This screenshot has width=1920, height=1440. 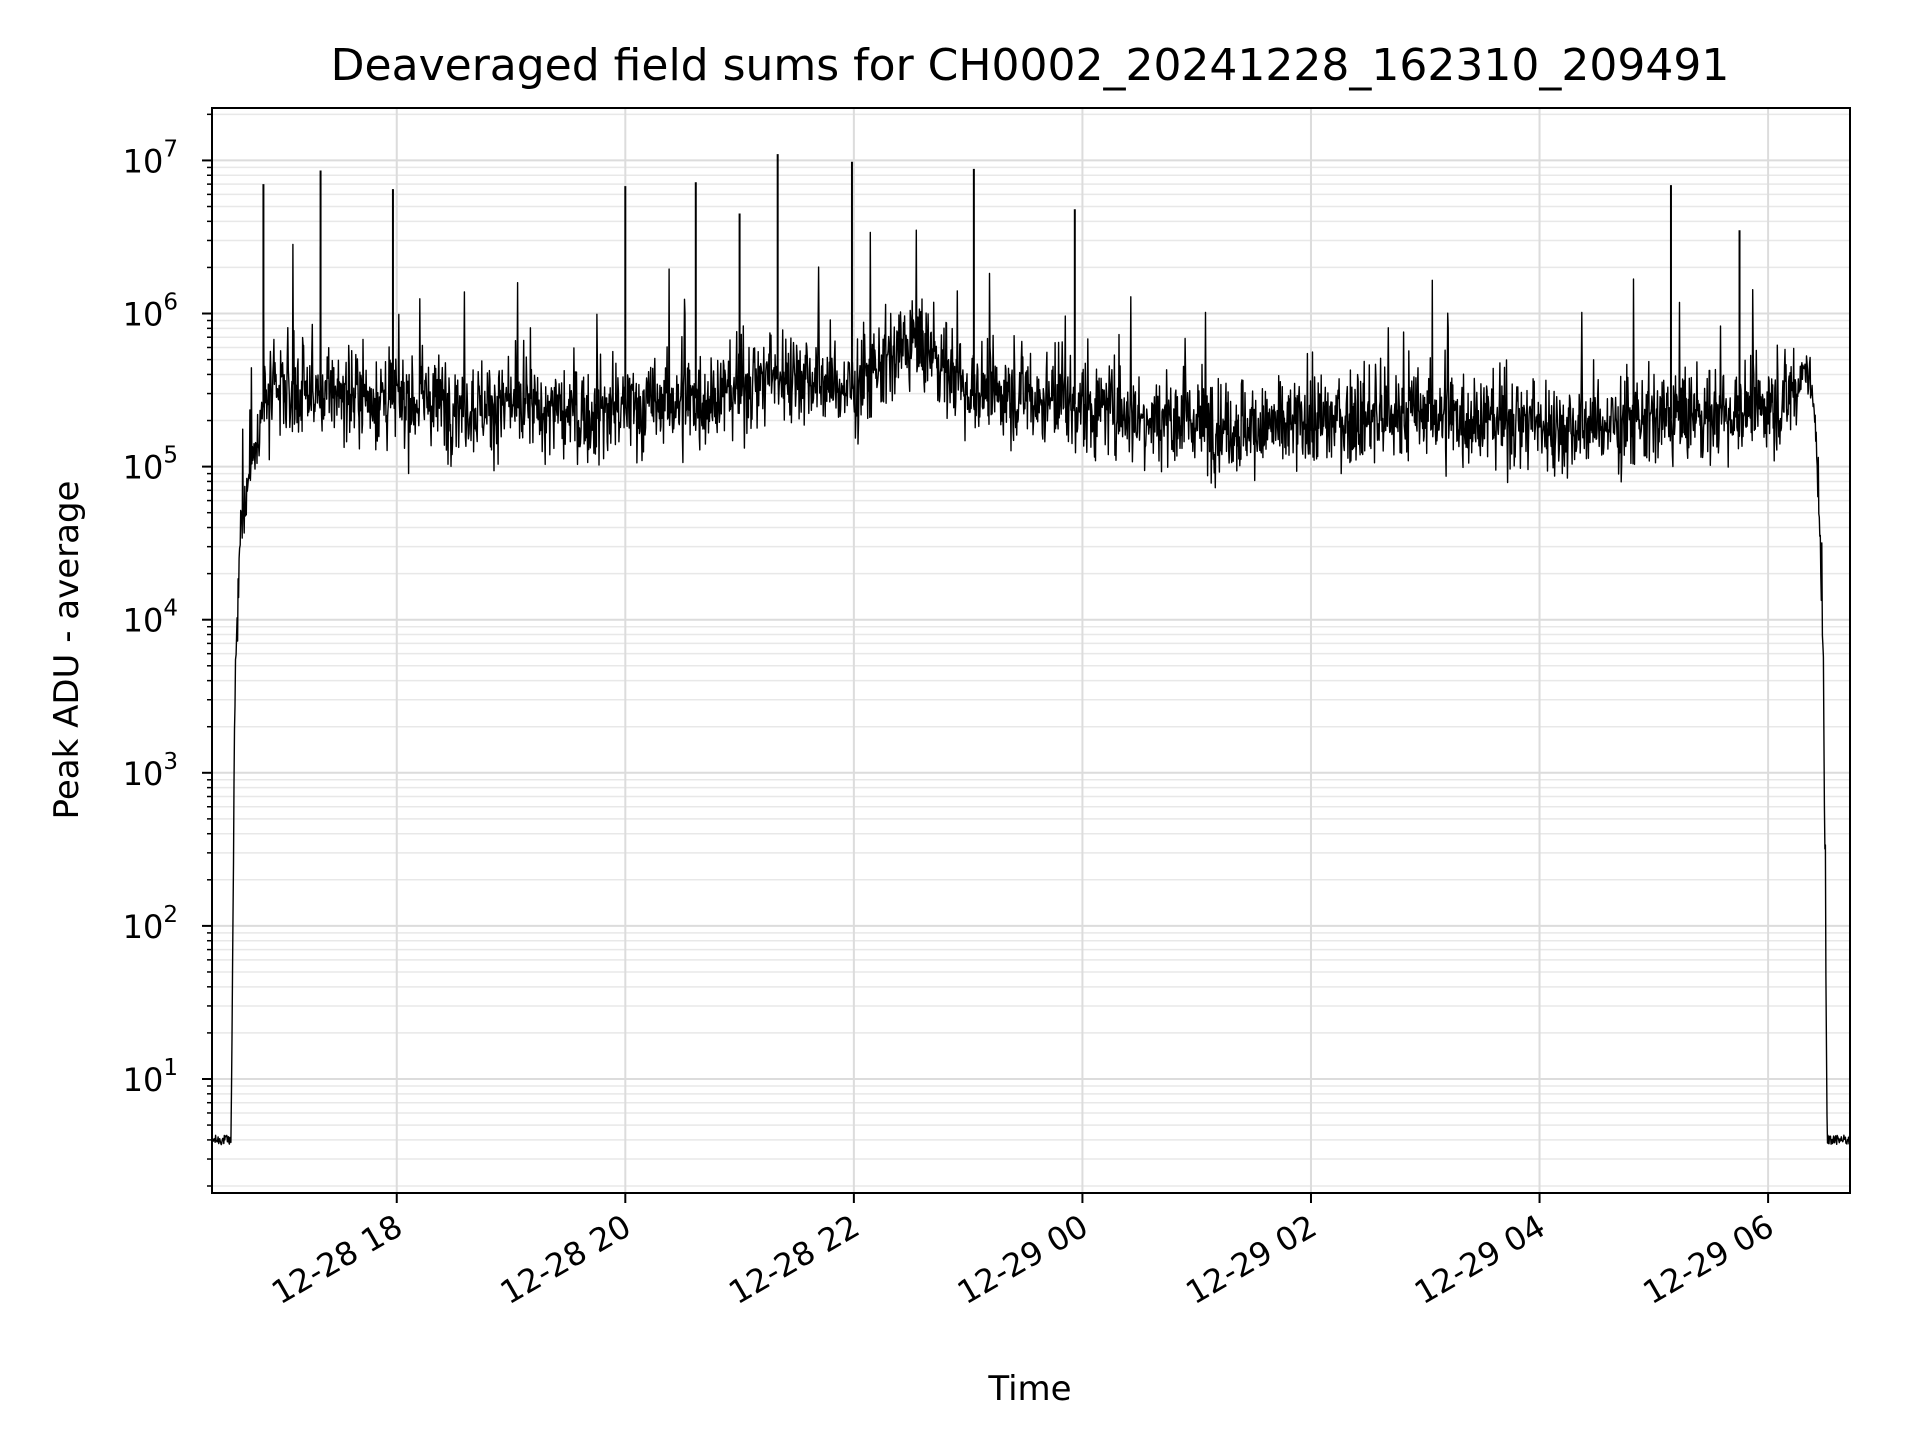 I want to click on x-axis-label: Time, so click(x=1029, y=1389).